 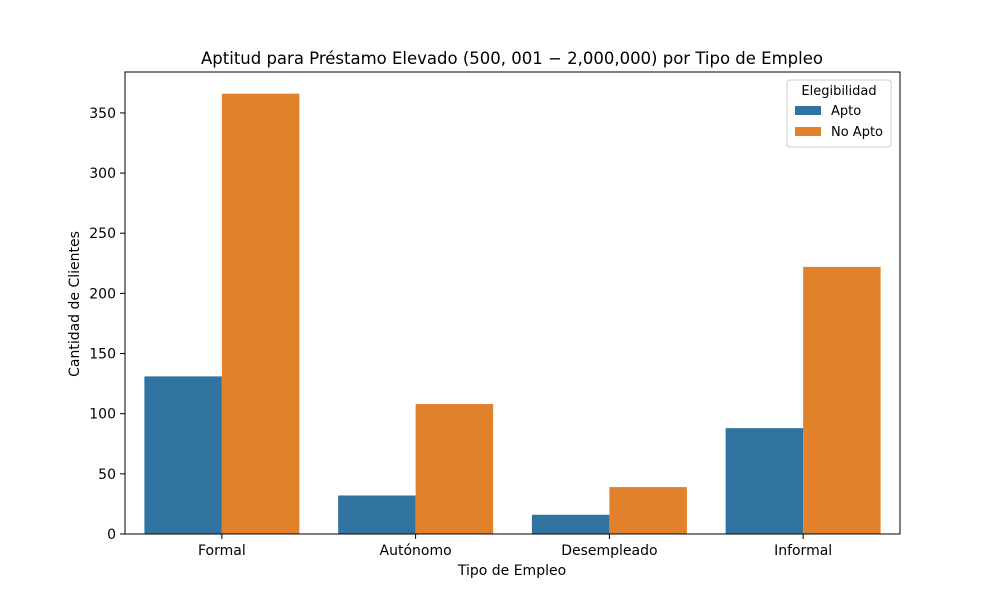 What do you see at coordinates (648, 510) in the screenshot?
I see `bar-desempleado-no-apto` at bounding box center [648, 510].